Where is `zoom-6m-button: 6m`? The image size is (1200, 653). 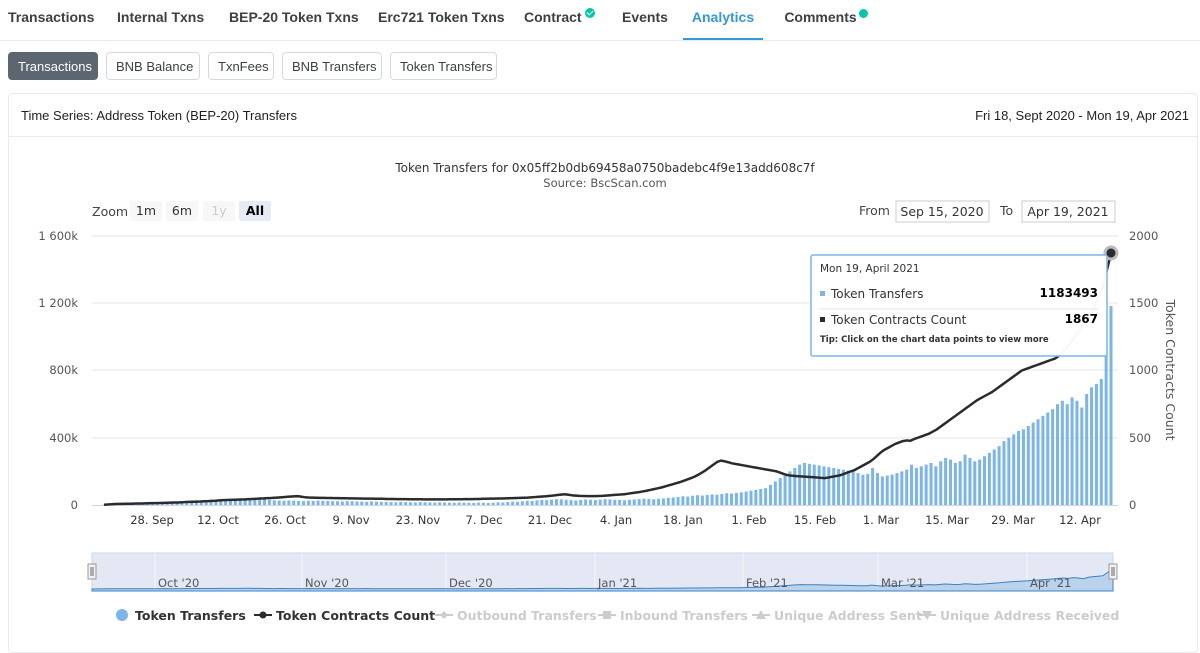 zoom-6m-button: 6m is located at coordinates (182, 211).